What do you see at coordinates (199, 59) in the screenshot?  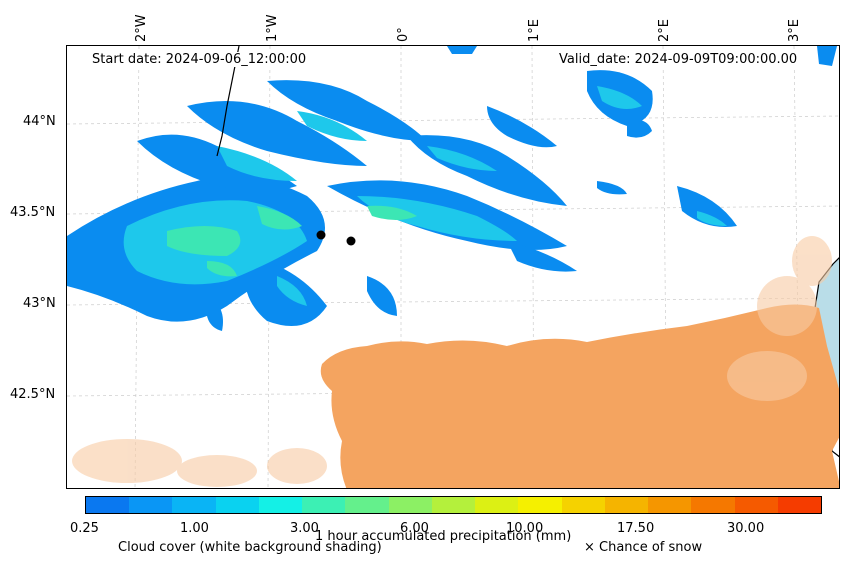 I see `start-date-label: Start date: 2024-09-06_12:00:00` at bounding box center [199, 59].